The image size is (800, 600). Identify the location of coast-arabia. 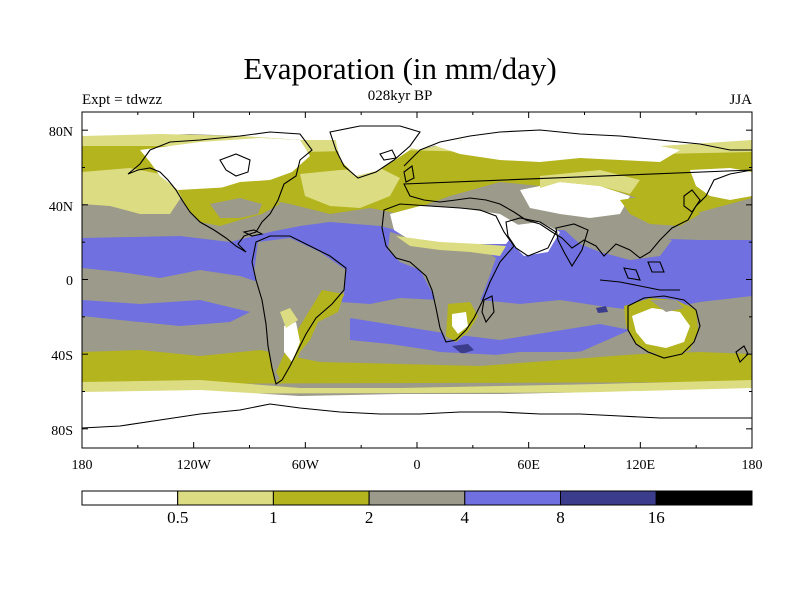
(531, 237).